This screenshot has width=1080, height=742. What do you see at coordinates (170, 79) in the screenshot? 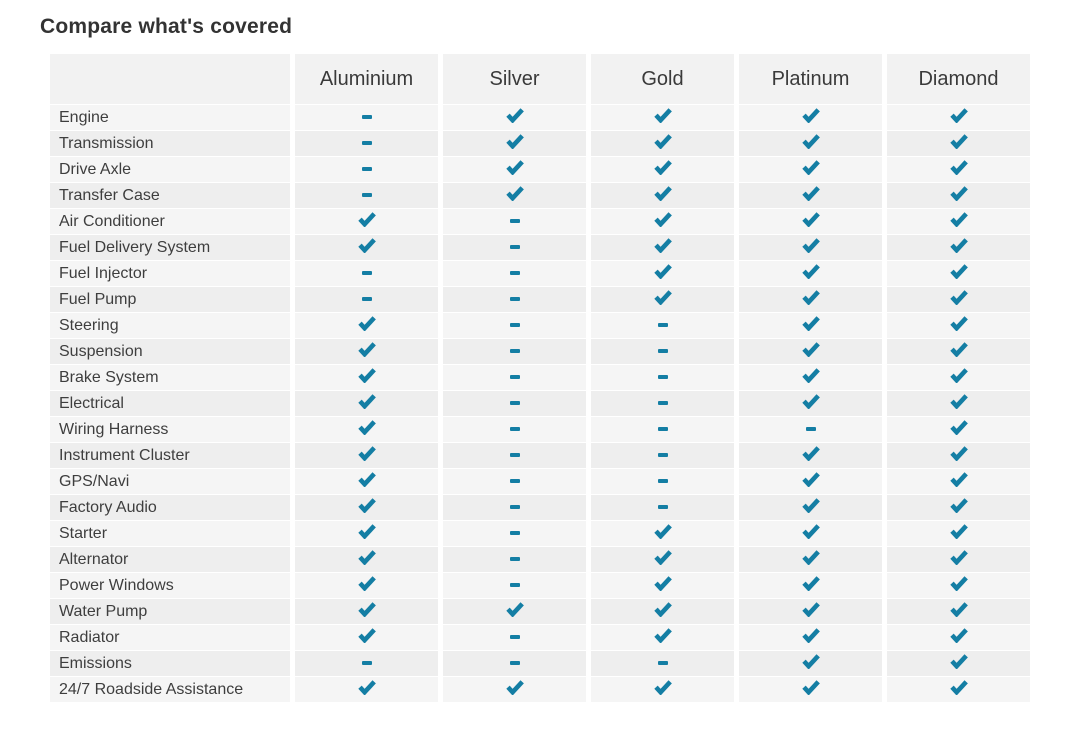
I see `corner-cell` at bounding box center [170, 79].